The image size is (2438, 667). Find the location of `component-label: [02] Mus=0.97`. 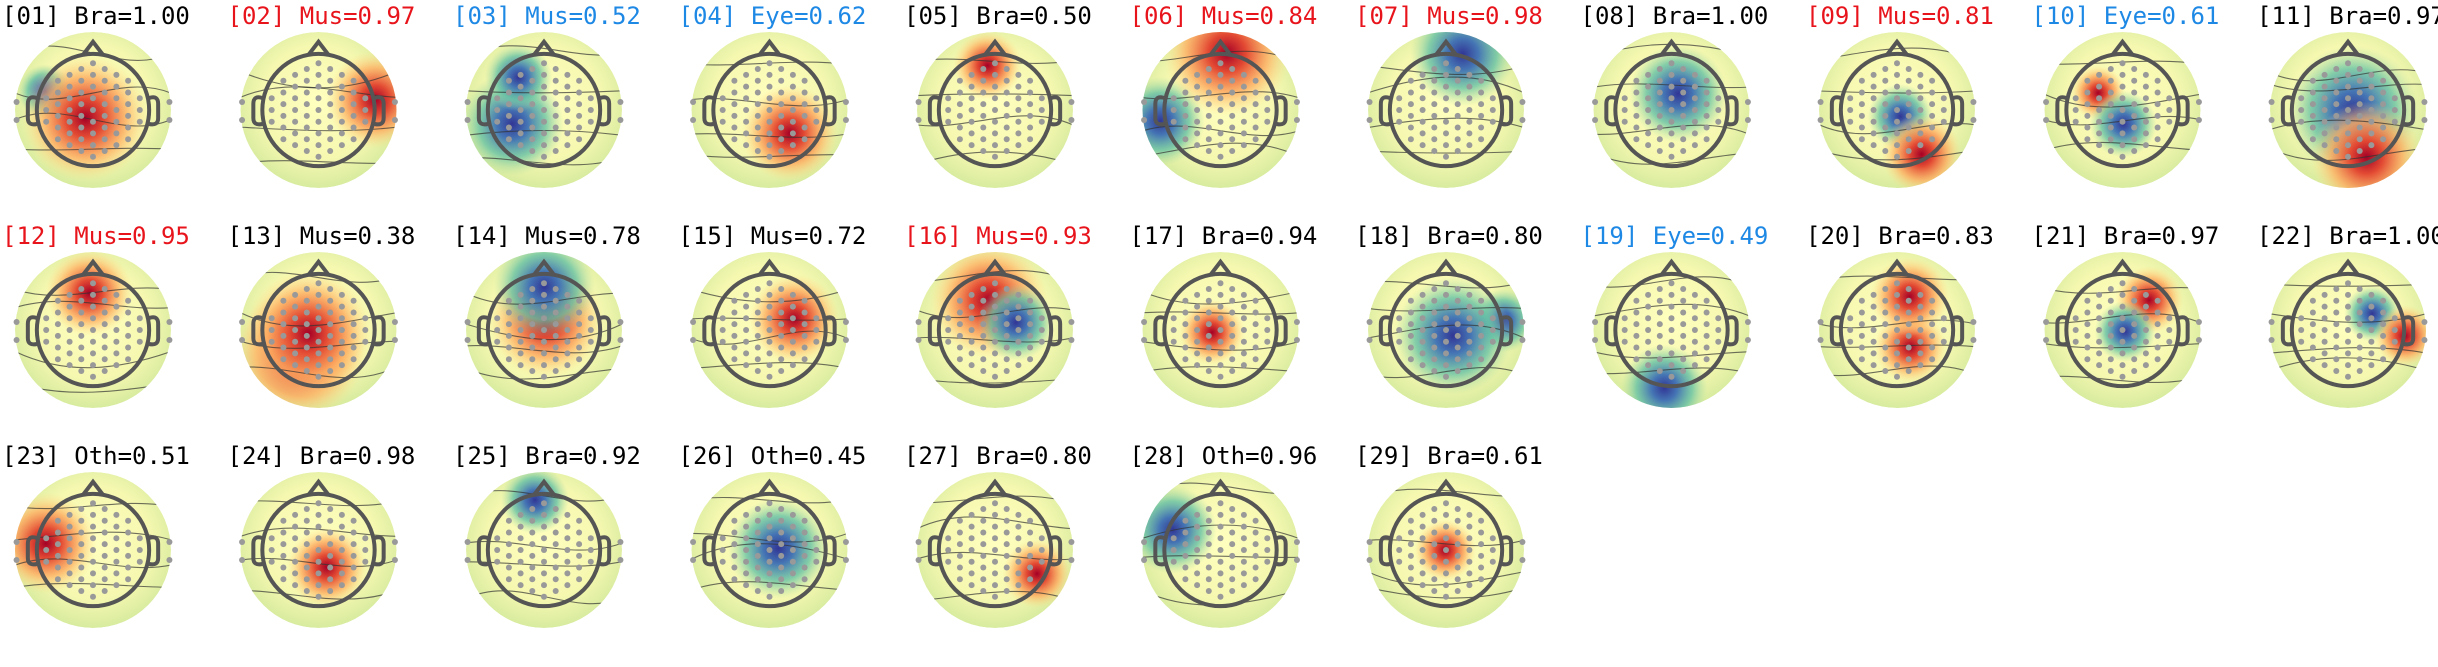

component-label: [02] Mus=0.97 is located at coordinates (322, 16).